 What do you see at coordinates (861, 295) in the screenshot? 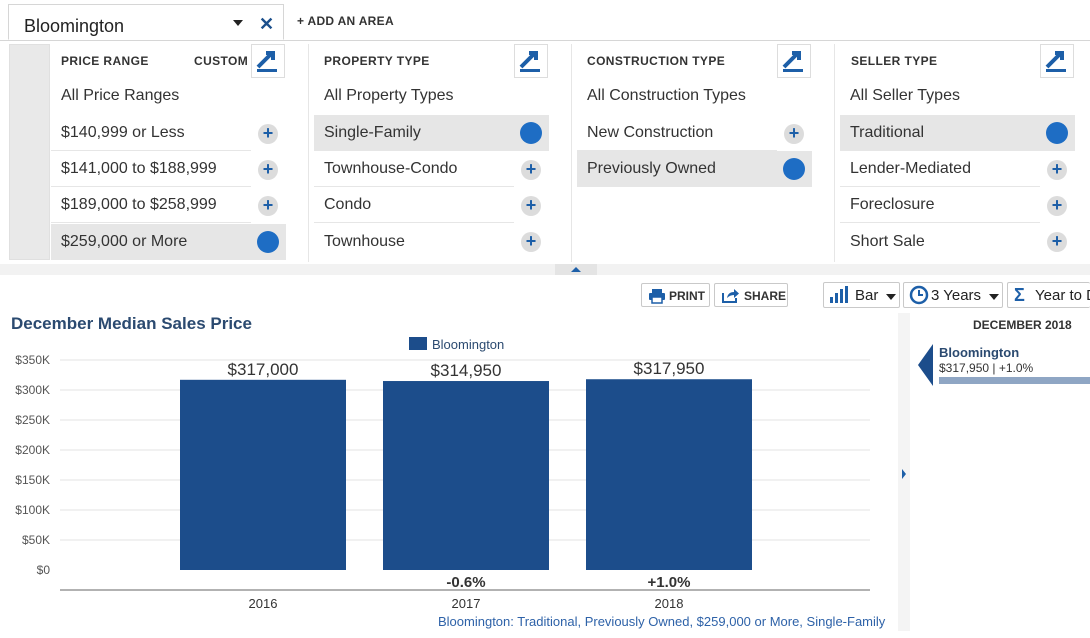
I see `chart-type-select: Bar` at bounding box center [861, 295].